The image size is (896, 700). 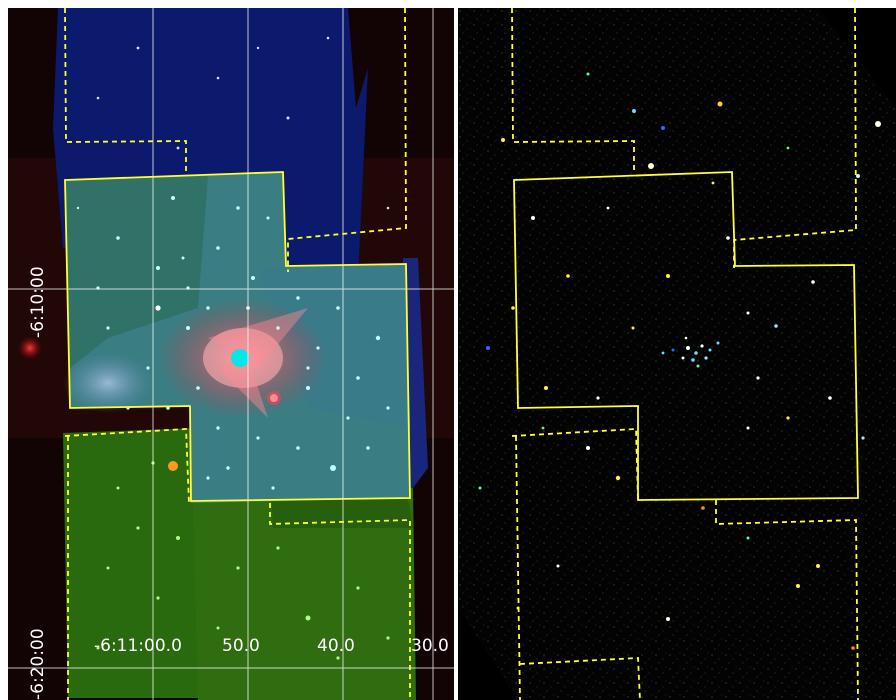 What do you see at coordinates (127, 466) in the screenshot?
I see `lower-dashed-footprint` at bounding box center [127, 466].